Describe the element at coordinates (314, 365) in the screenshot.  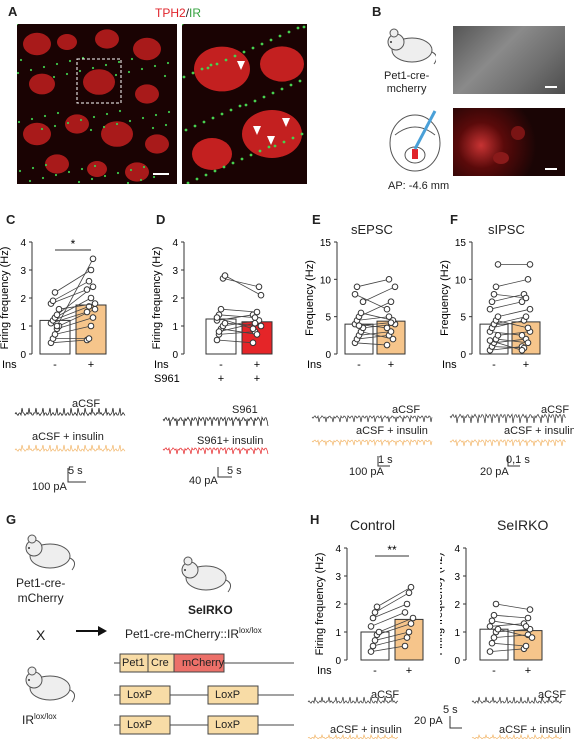
I see `row-label: Ins` at that location.